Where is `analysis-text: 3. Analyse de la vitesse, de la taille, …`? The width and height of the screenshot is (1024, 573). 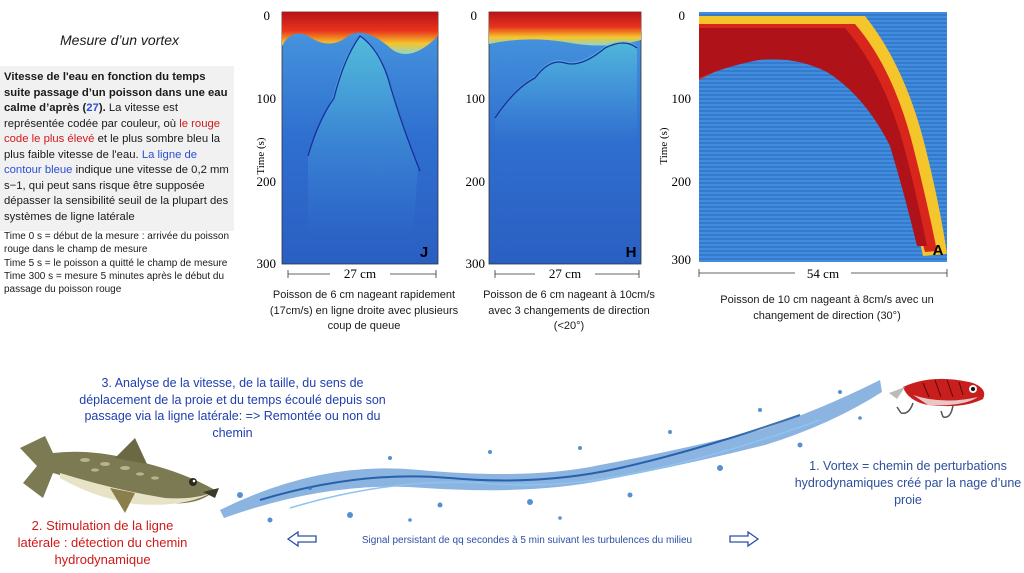
analysis-text: 3. Analyse de la vitesse, de la taille, … is located at coordinates (232, 408).